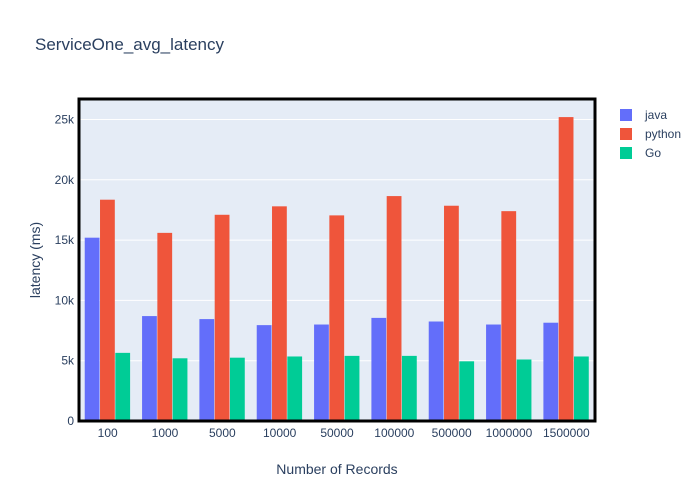 The image size is (700, 500). I want to click on y-tick-label: 15k, so click(65, 240).